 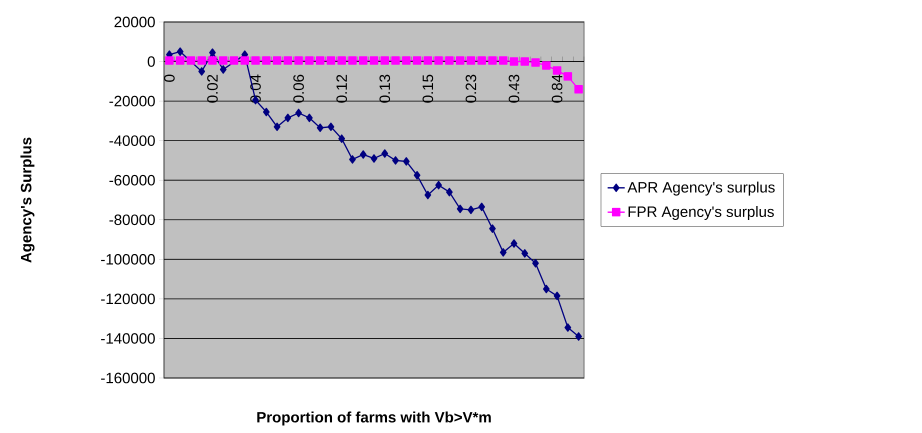 What do you see at coordinates (298, 88) in the screenshot?
I see `x-tick-label: 0.06` at bounding box center [298, 88].